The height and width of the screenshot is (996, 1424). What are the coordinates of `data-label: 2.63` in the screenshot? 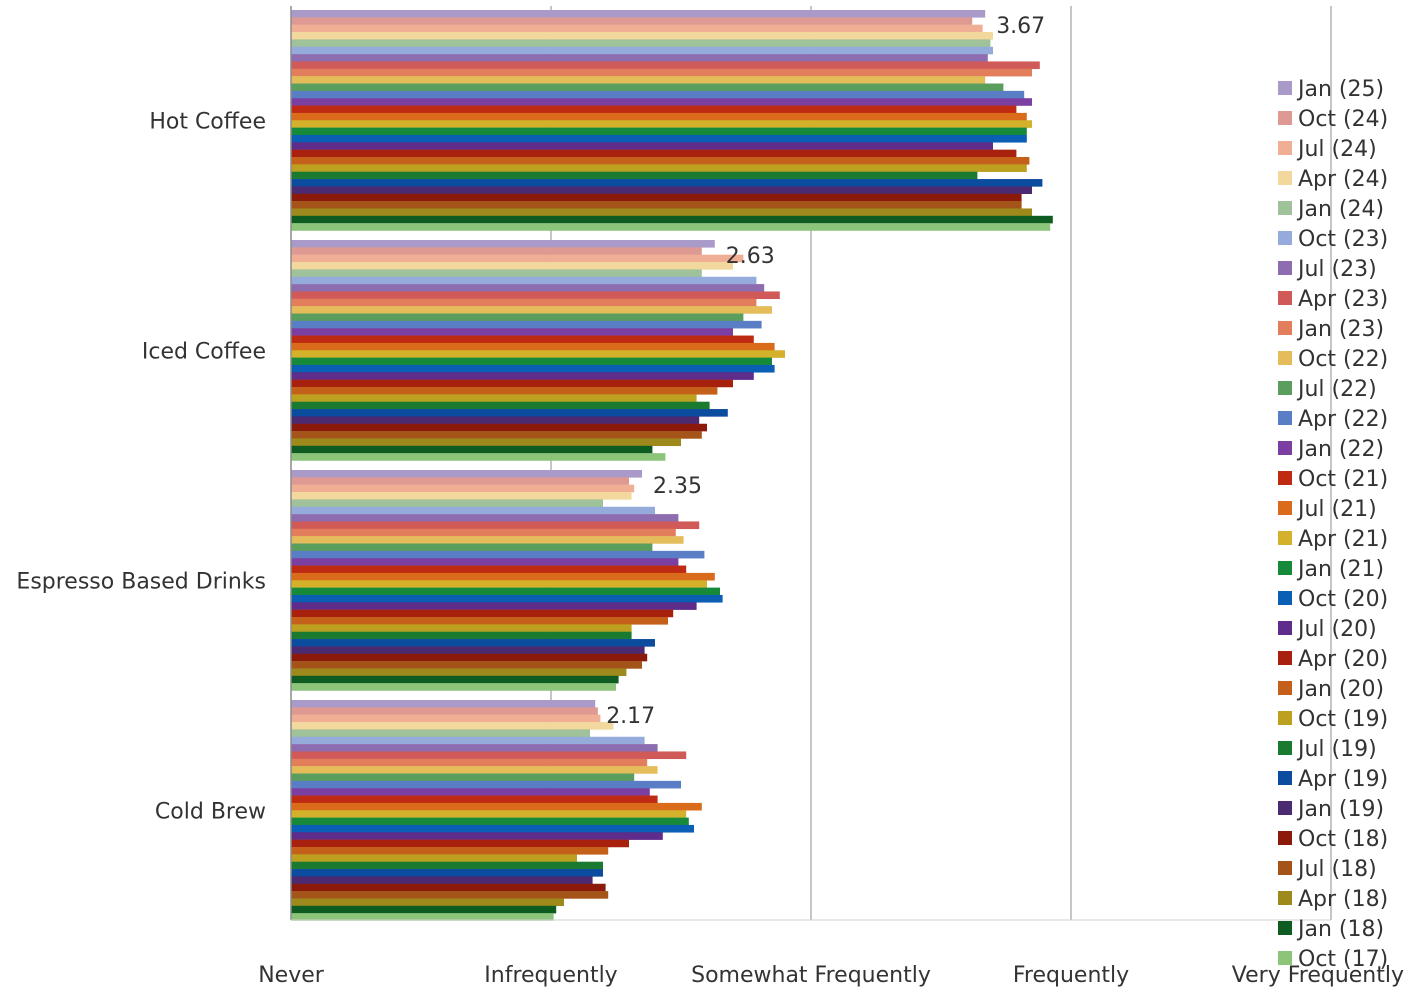 It's located at (750, 256).